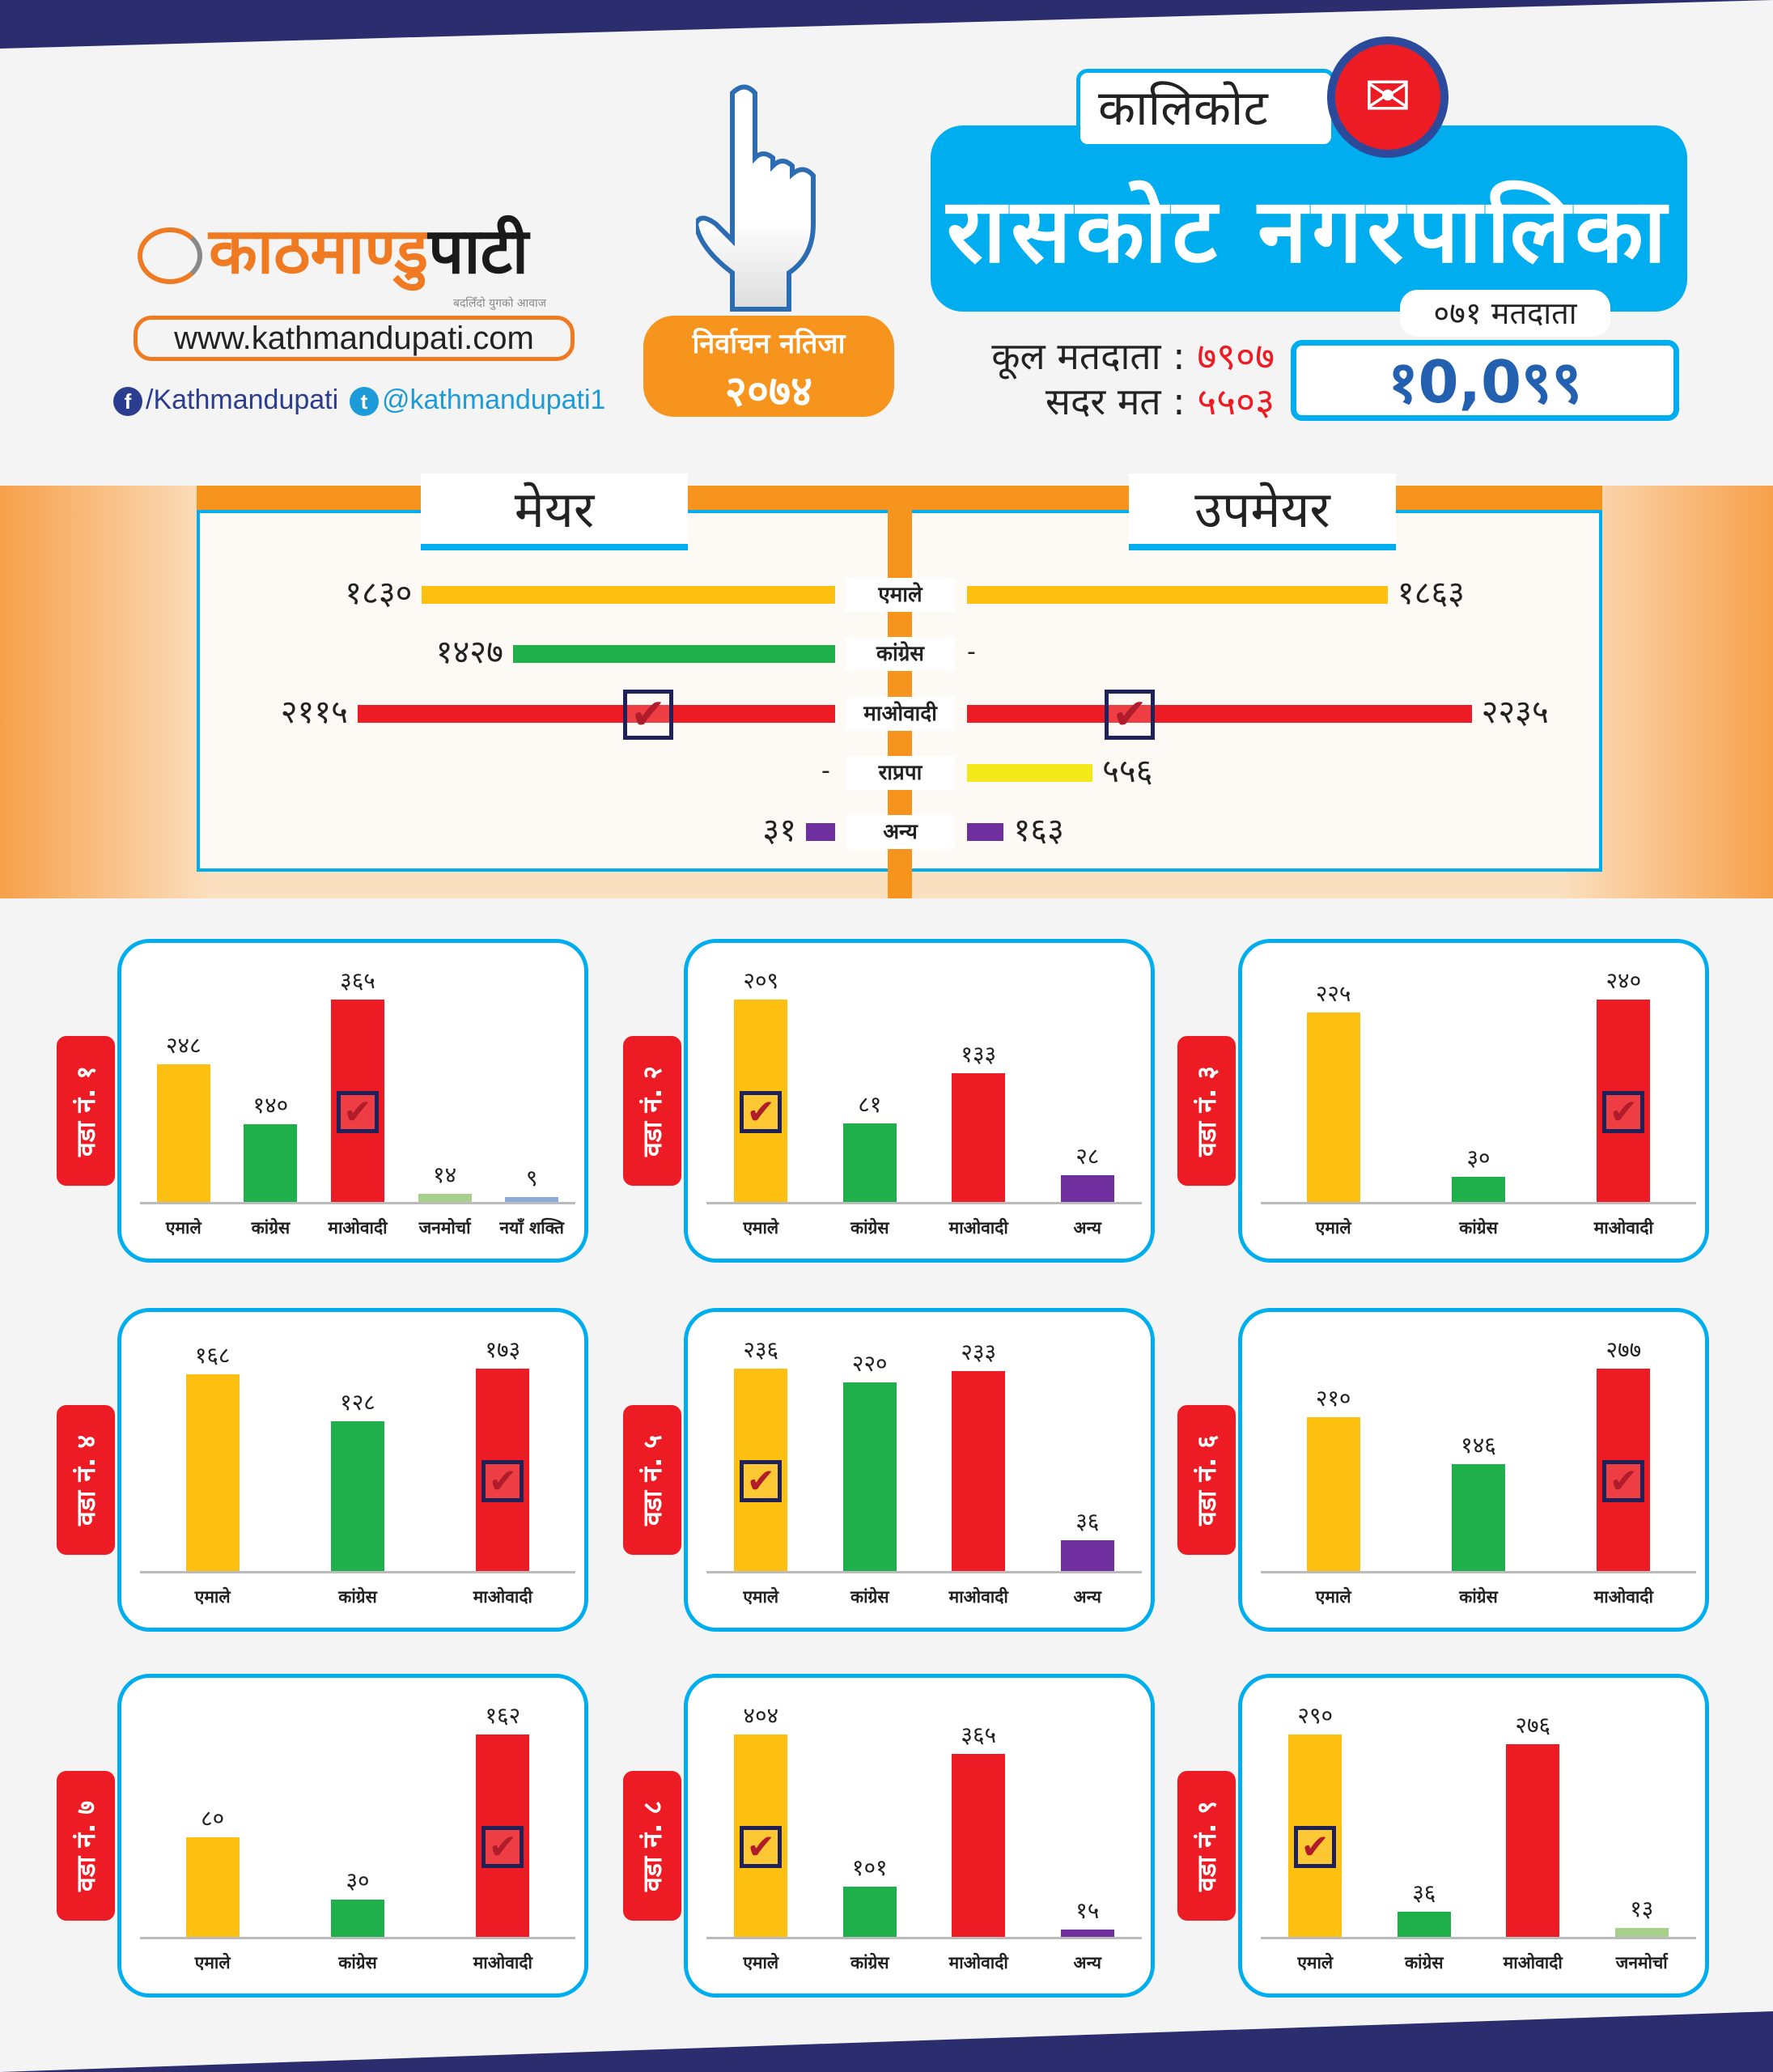 The image size is (1773, 2072). I want to click on voters-071-value: १0,0९९, so click(1485, 380).